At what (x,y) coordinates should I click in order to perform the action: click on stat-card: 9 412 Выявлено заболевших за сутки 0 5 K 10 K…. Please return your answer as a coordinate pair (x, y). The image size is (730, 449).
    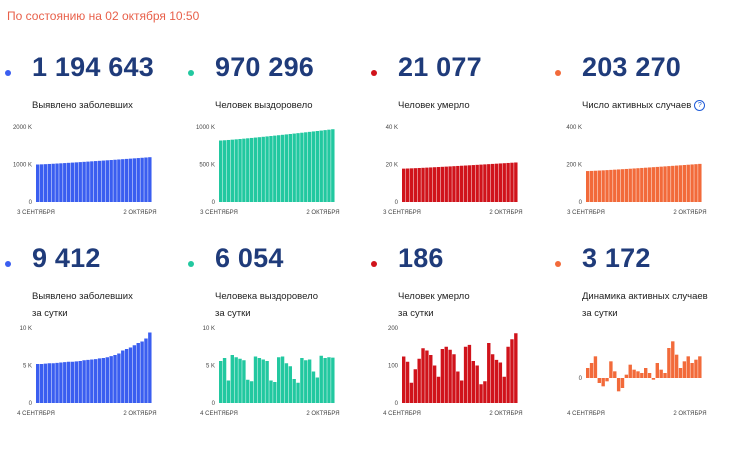
    Looking at the image, I should click on (89, 338).